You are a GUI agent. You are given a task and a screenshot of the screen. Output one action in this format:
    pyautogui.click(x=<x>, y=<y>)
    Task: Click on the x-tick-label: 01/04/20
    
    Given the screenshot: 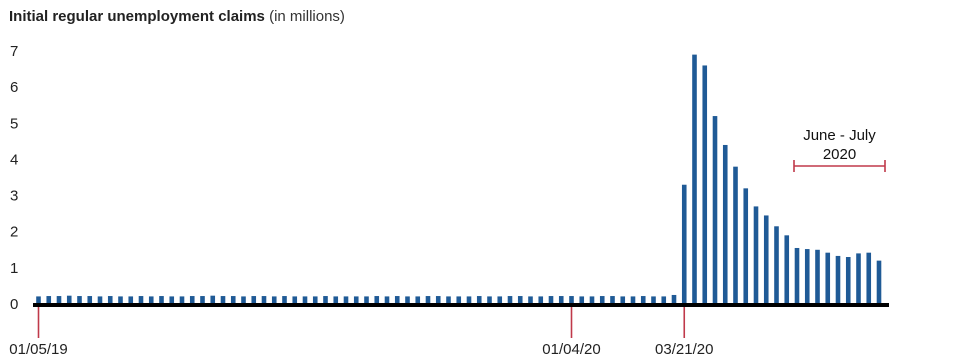 What is the action you would take?
    pyautogui.click(x=571, y=349)
    